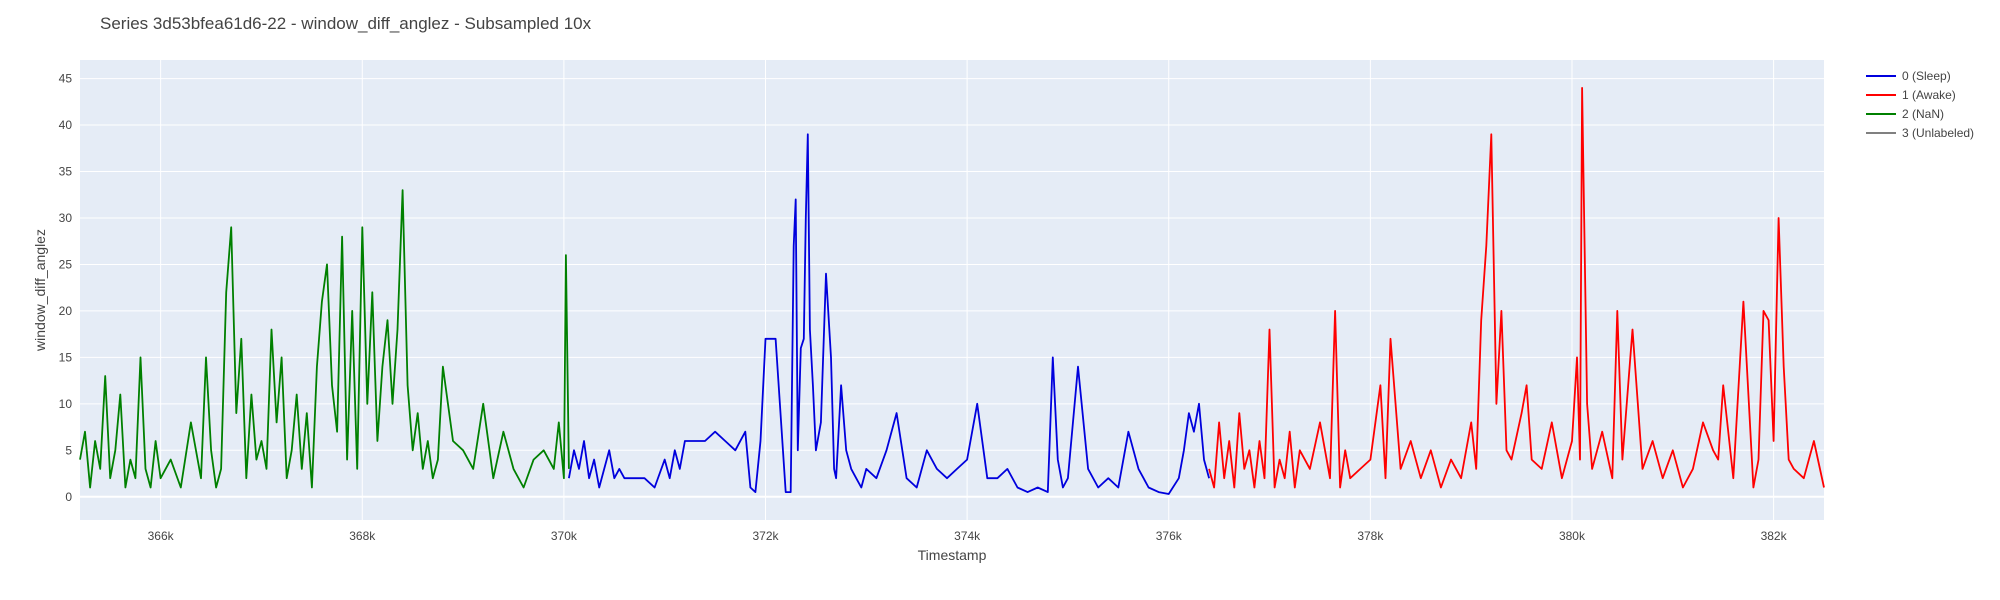 Image resolution: width=2000 pixels, height=600 pixels. I want to click on series-line, so click(324, 339).